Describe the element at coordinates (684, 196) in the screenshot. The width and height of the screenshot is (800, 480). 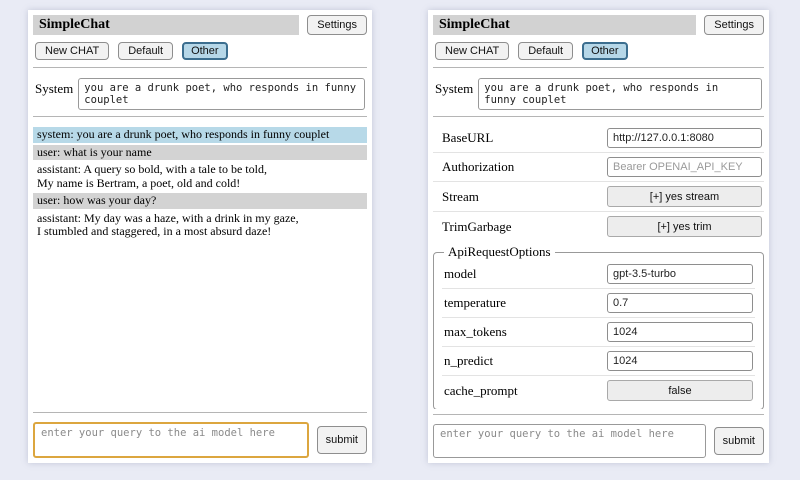
I see `stream-toggle-button: [+] yes stream` at that location.